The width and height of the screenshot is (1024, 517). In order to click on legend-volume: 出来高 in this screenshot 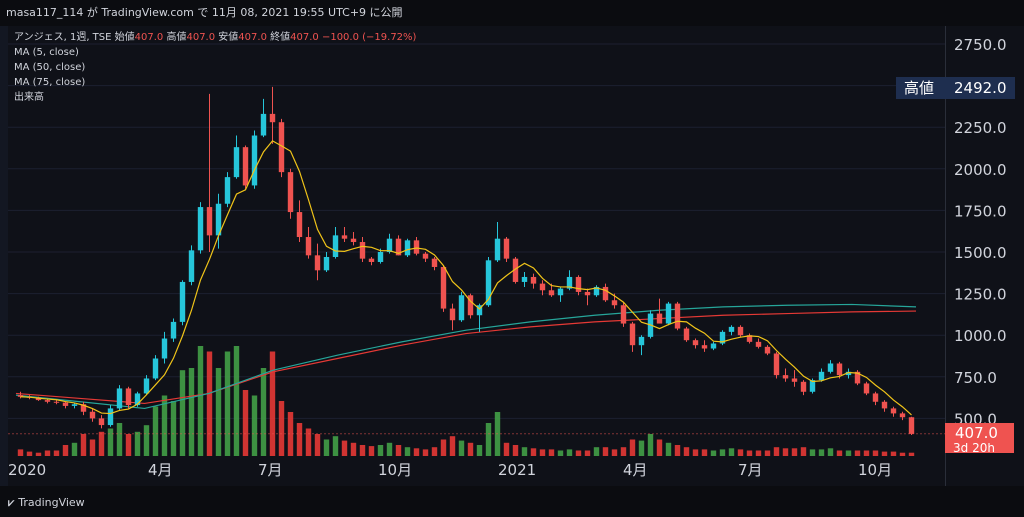, I will do `click(29, 97)`.